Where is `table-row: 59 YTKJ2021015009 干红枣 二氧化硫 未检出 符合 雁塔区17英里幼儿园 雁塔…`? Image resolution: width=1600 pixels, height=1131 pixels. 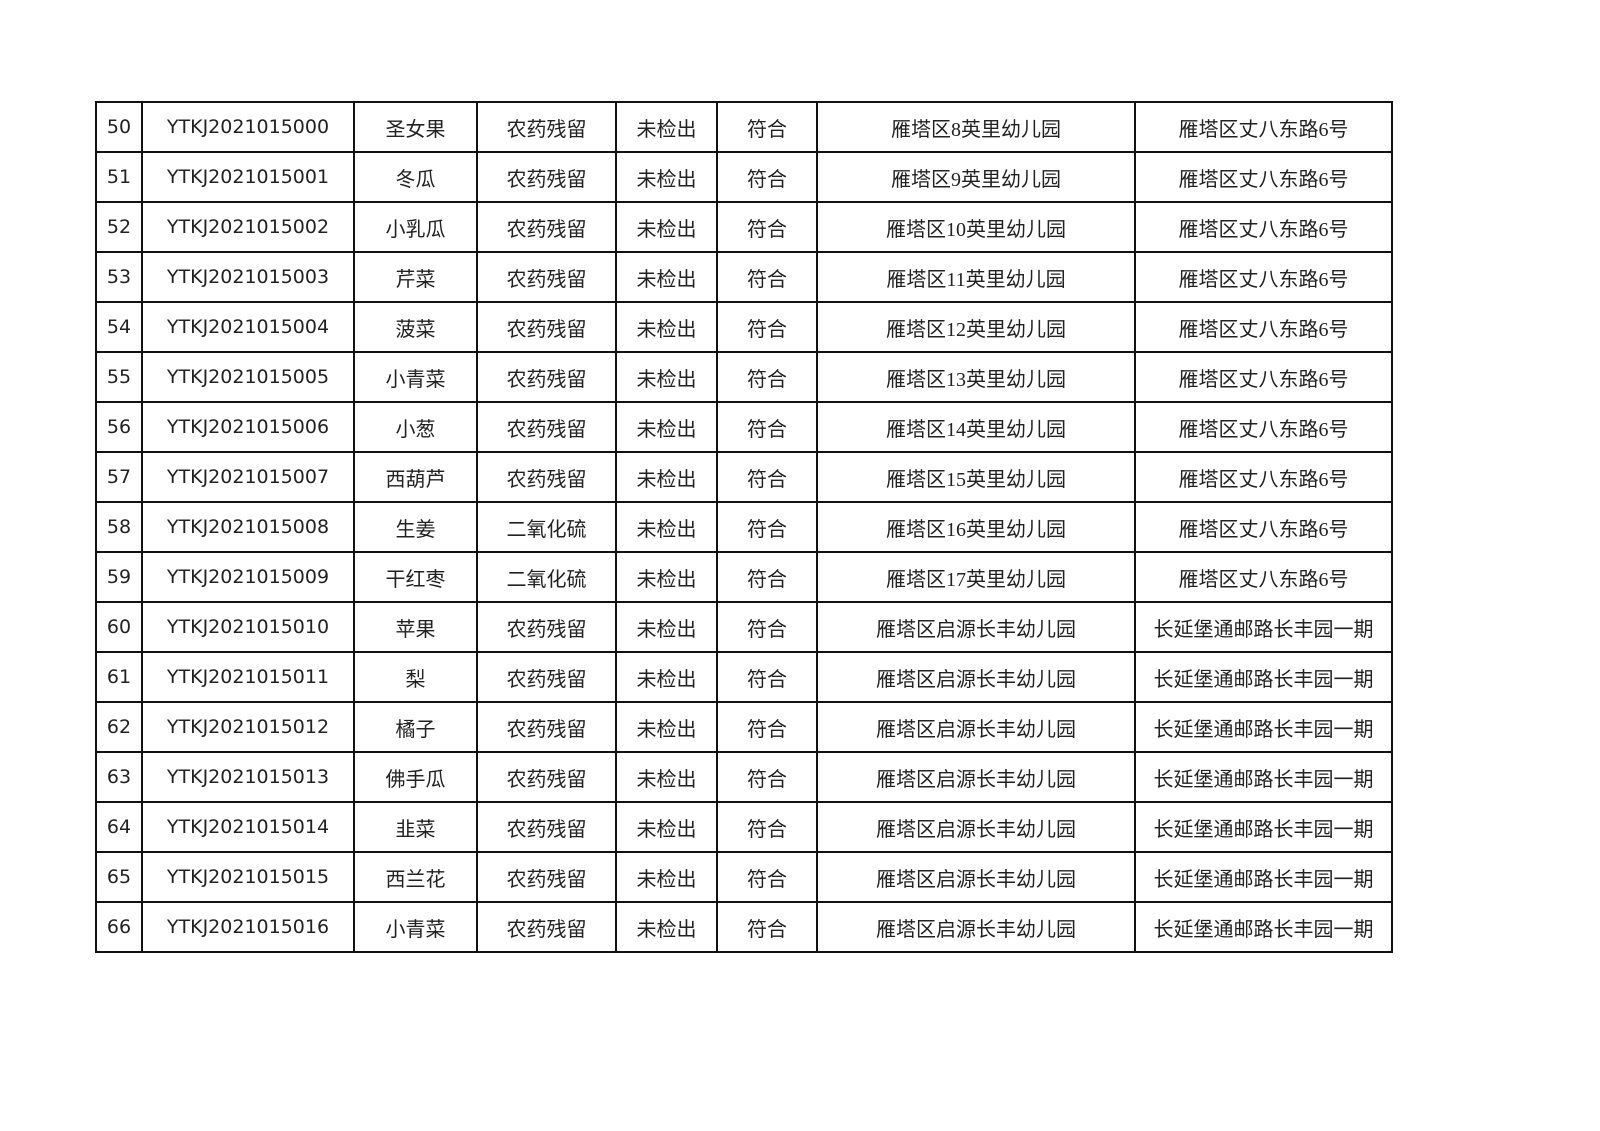 table-row: 59 YTKJ2021015009 干红枣 二氧化硫 未检出 符合 雁塔区17英里幼儿园 雁塔… is located at coordinates (744, 577).